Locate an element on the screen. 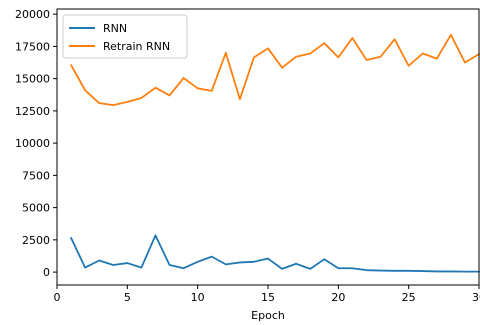 Image resolution: width=480 pixels, height=325 pixels. series-line-rnn is located at coordinates (275, 253).